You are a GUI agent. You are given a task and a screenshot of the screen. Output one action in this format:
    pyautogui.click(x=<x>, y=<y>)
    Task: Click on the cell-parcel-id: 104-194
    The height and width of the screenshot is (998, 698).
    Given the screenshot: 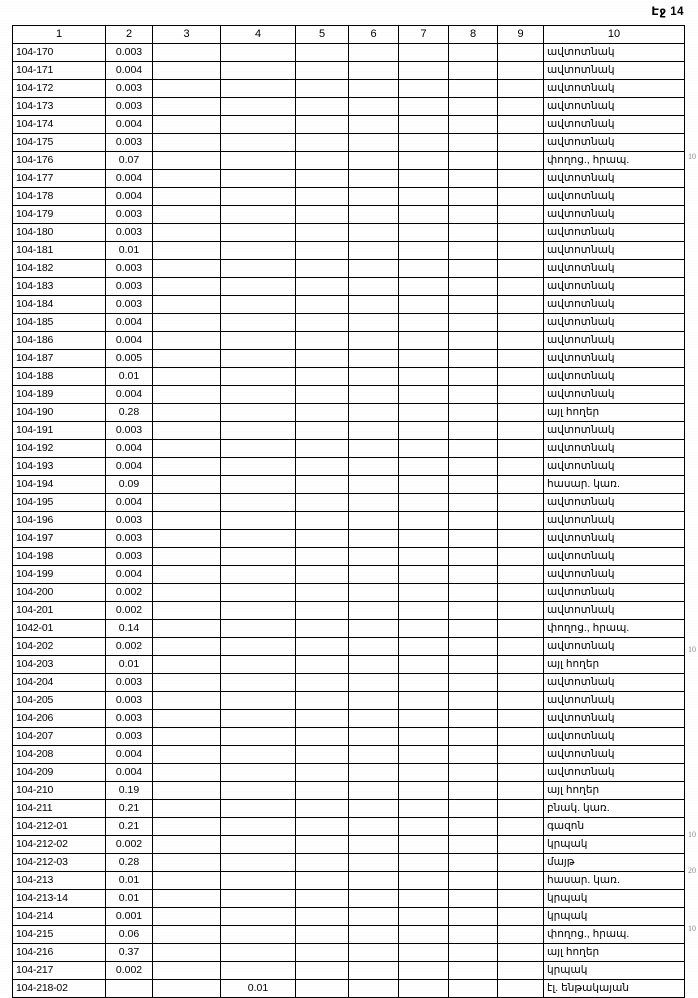 What is the action you would take?
    pyautogui.click(x=59, y=484)
    